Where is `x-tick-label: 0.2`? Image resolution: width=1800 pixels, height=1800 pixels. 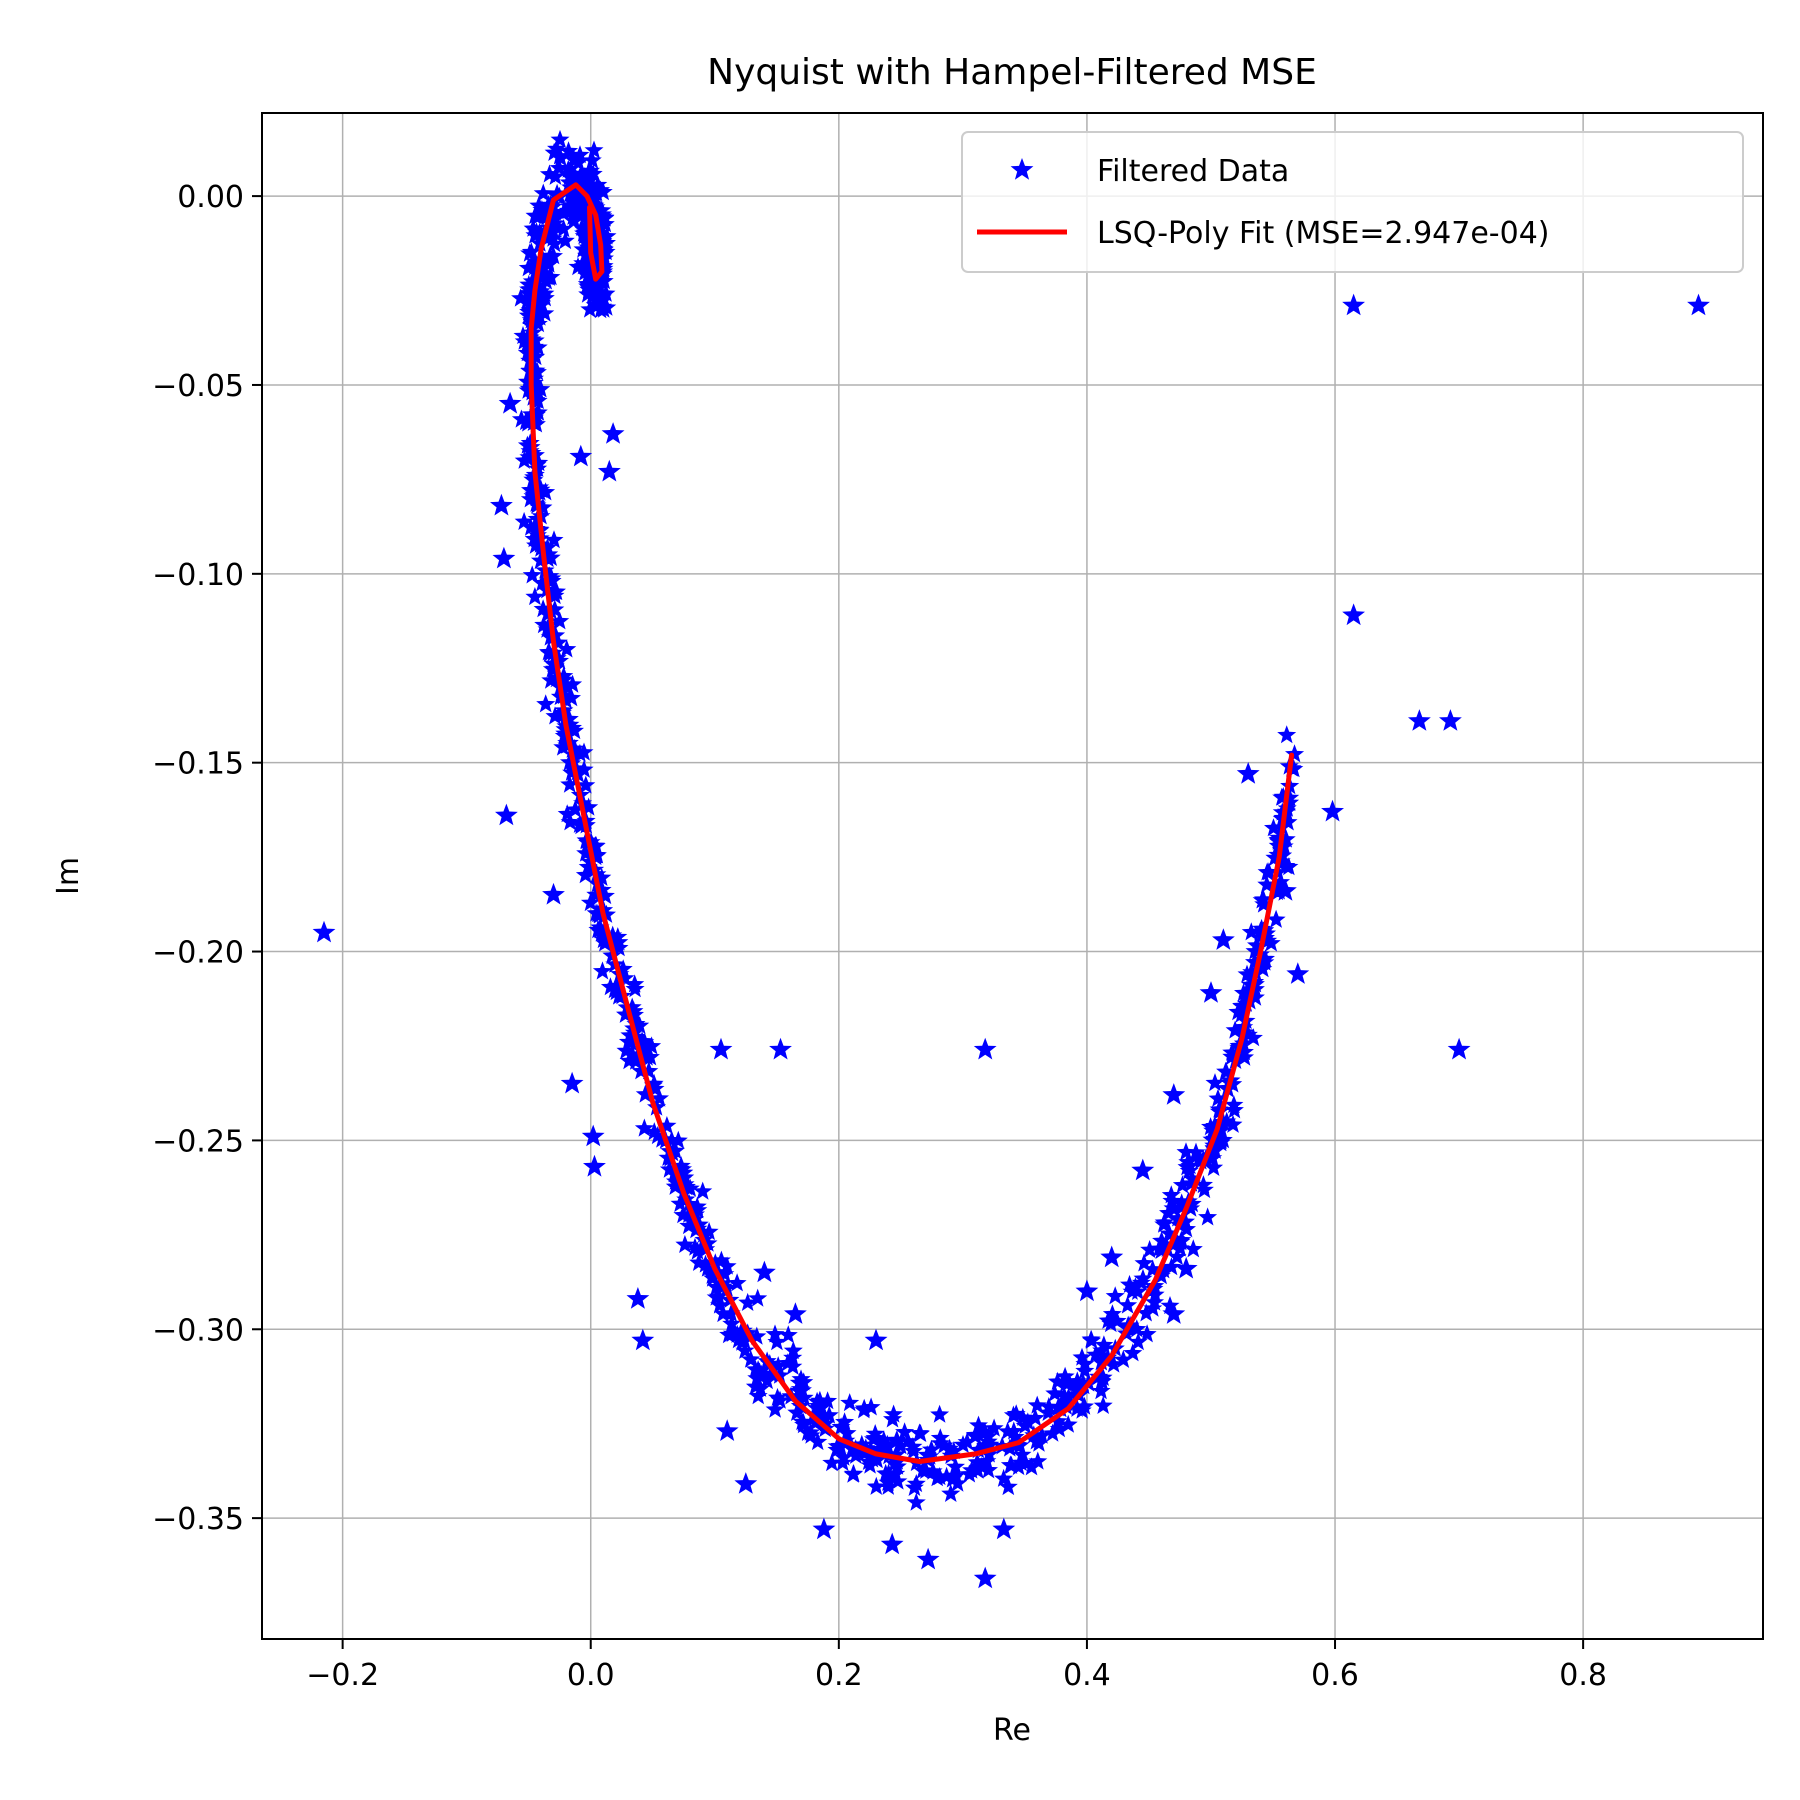
x-tick-label: 0.2 is located at coordinates (839, 1675).